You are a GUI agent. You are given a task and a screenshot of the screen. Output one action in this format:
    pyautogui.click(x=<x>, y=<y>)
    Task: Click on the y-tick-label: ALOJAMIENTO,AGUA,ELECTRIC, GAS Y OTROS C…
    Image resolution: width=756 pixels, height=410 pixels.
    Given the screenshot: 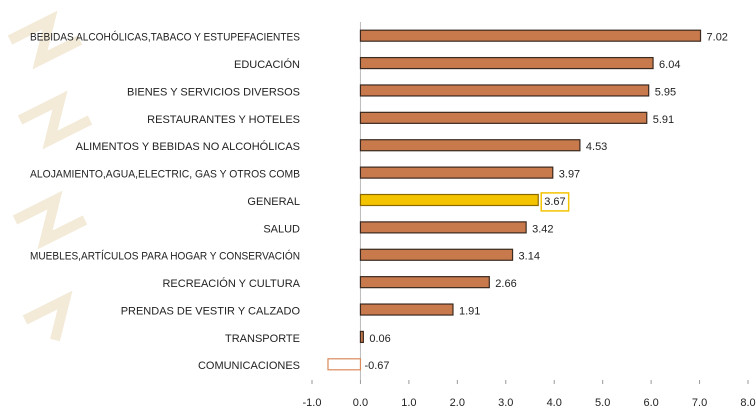 What is the action you would take?
    pyautogui.click(x=165, y=175)
    